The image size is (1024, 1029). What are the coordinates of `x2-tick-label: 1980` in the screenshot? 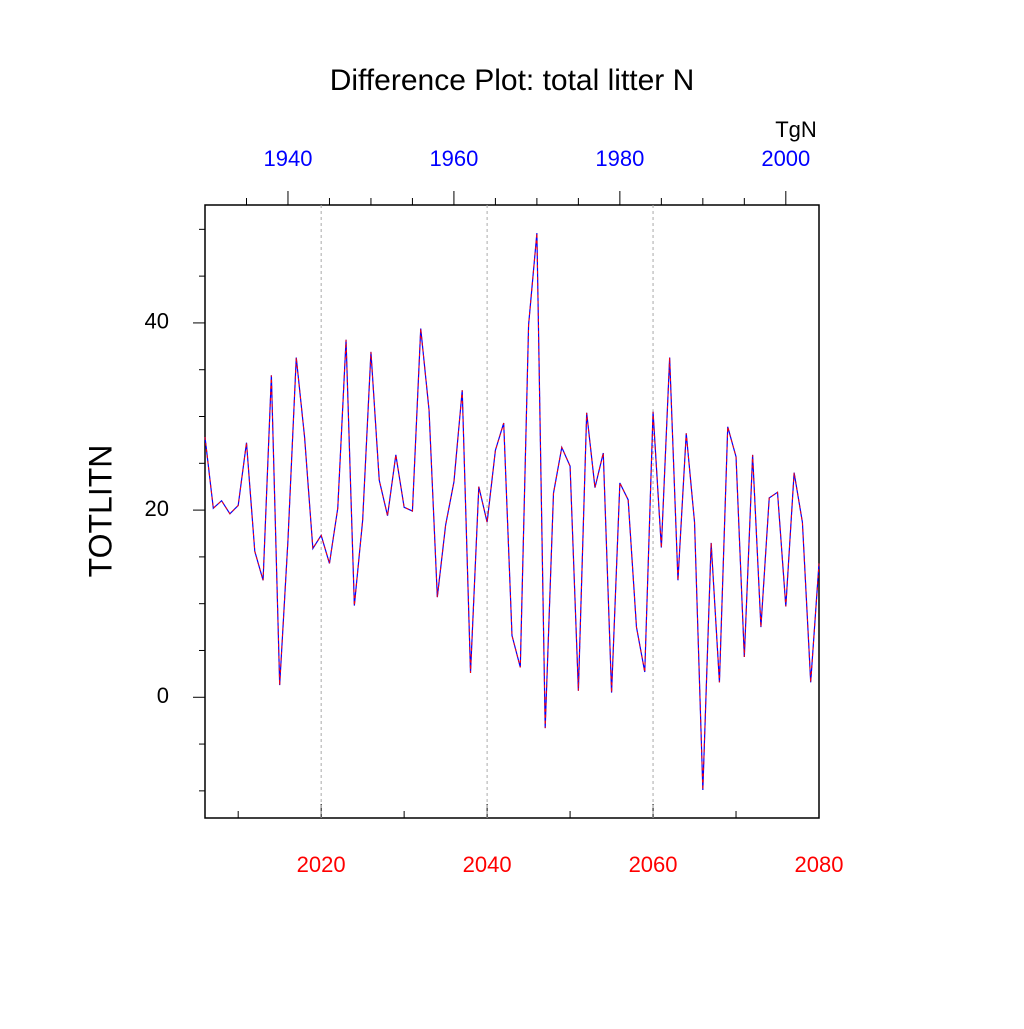 It's located at (619, 158).